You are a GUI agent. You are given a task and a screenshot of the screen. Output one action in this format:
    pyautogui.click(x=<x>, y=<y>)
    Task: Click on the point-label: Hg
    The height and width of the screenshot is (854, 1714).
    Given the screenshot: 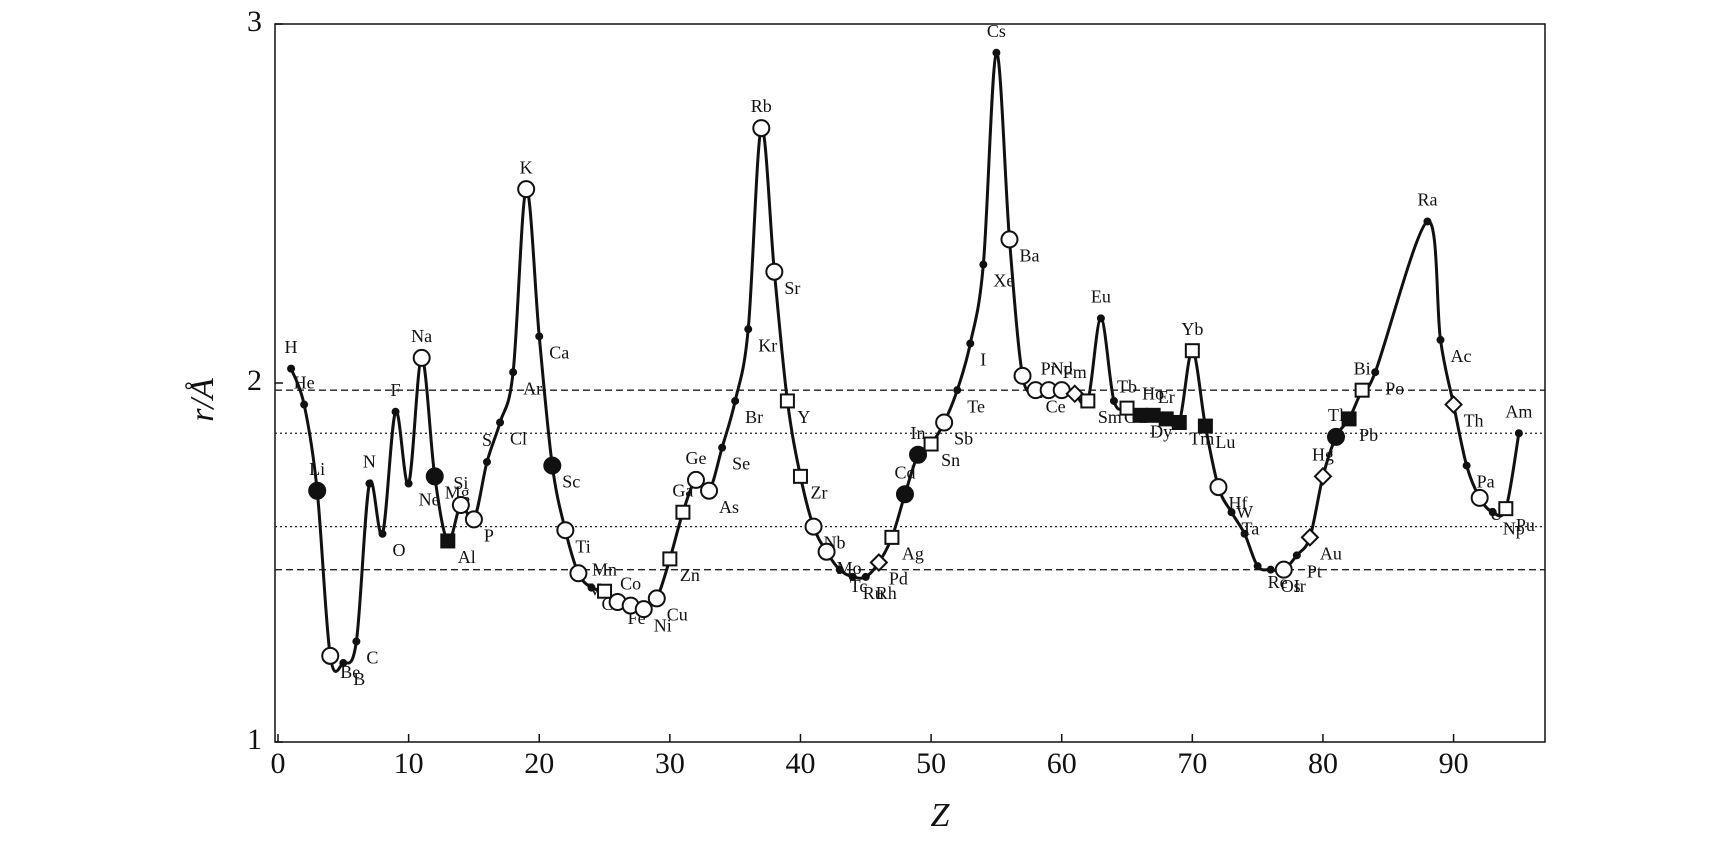 What is the action you would take?
    pyautogui.click(x=1323, y=454)
    